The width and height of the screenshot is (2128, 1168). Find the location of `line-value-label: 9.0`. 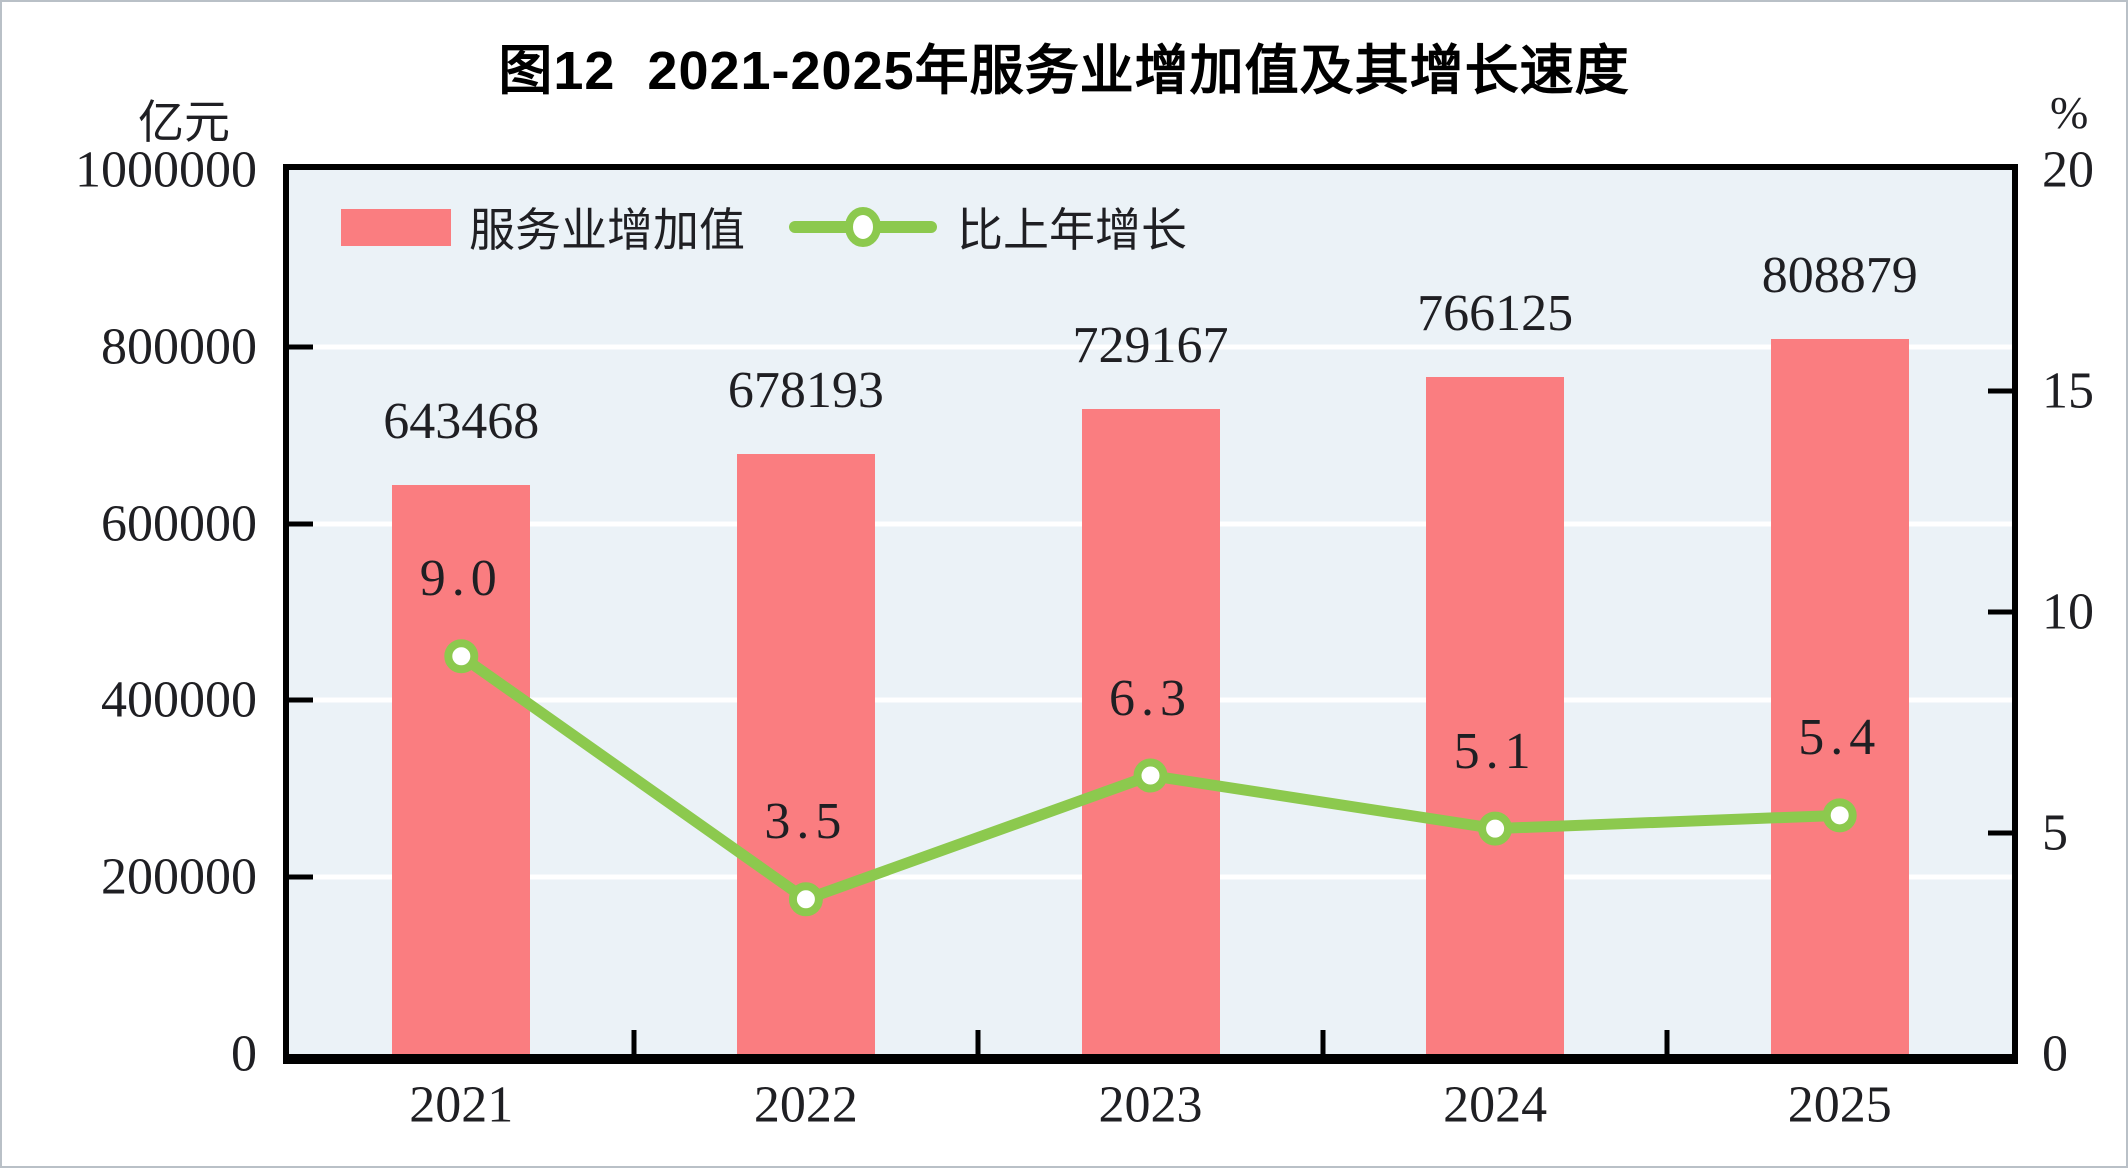

line-value-label: 9.0 is located at coordinates (461, 579).